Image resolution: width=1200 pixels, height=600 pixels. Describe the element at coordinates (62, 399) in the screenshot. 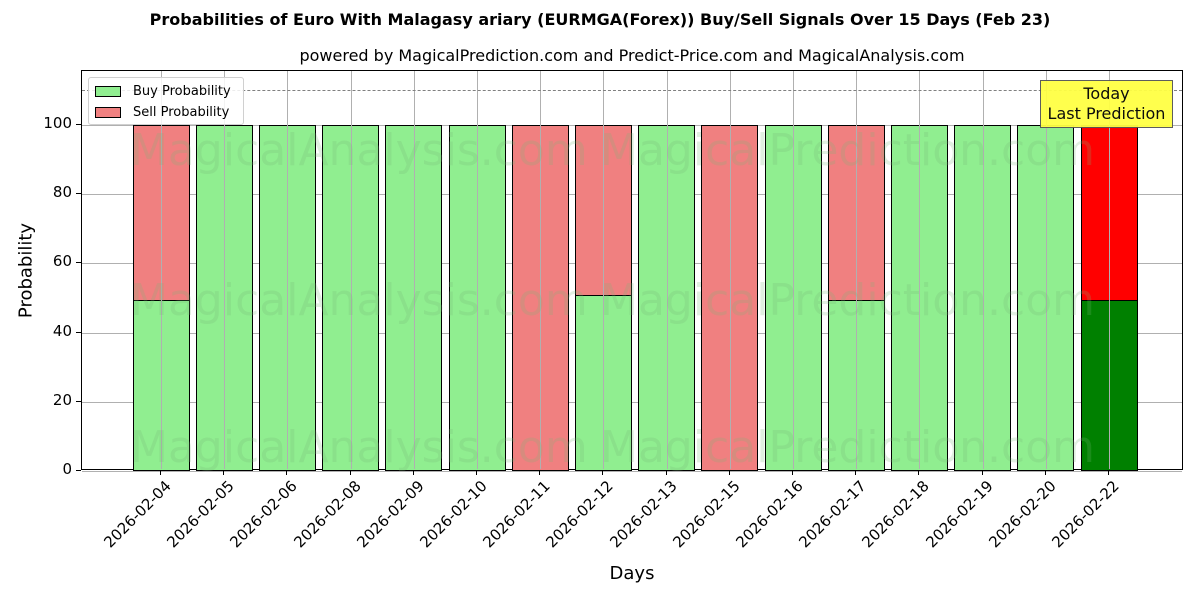

I see `y-tick-label: 20` at that location.